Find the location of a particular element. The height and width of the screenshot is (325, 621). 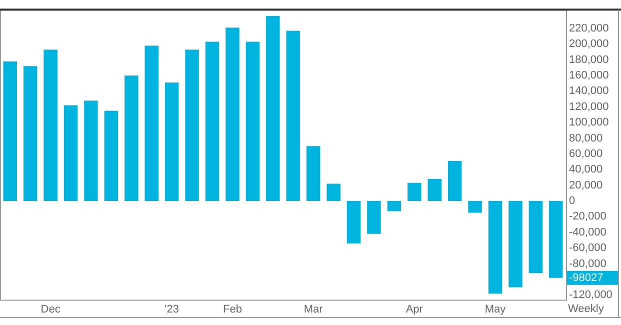

x-tick-label: Mar is located at coordinates (314, 309).